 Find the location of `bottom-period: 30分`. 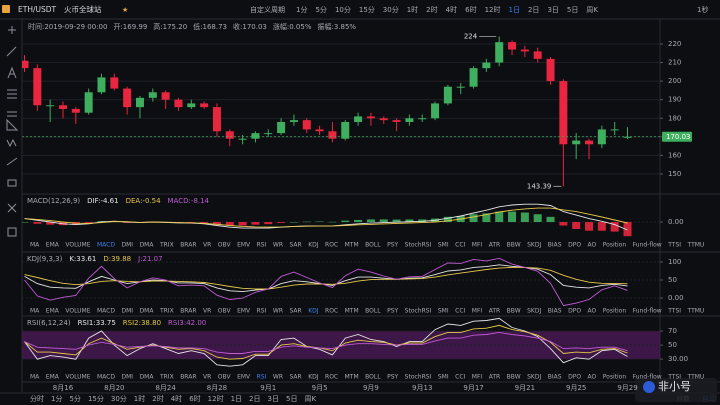

bottom-period: 30分 is located at coordinates (119, 398).